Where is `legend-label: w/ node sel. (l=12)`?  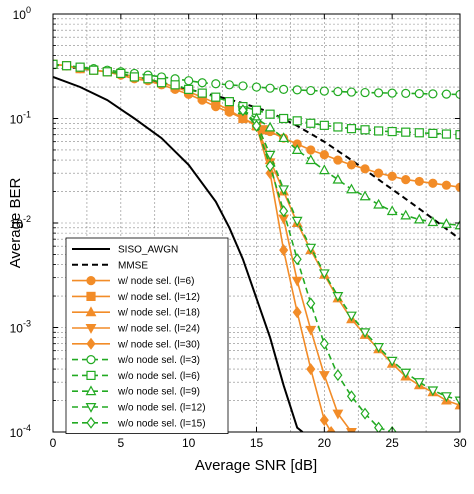
legend-label: w/ node sel. (l=12) is located at coordinates (158, 297).